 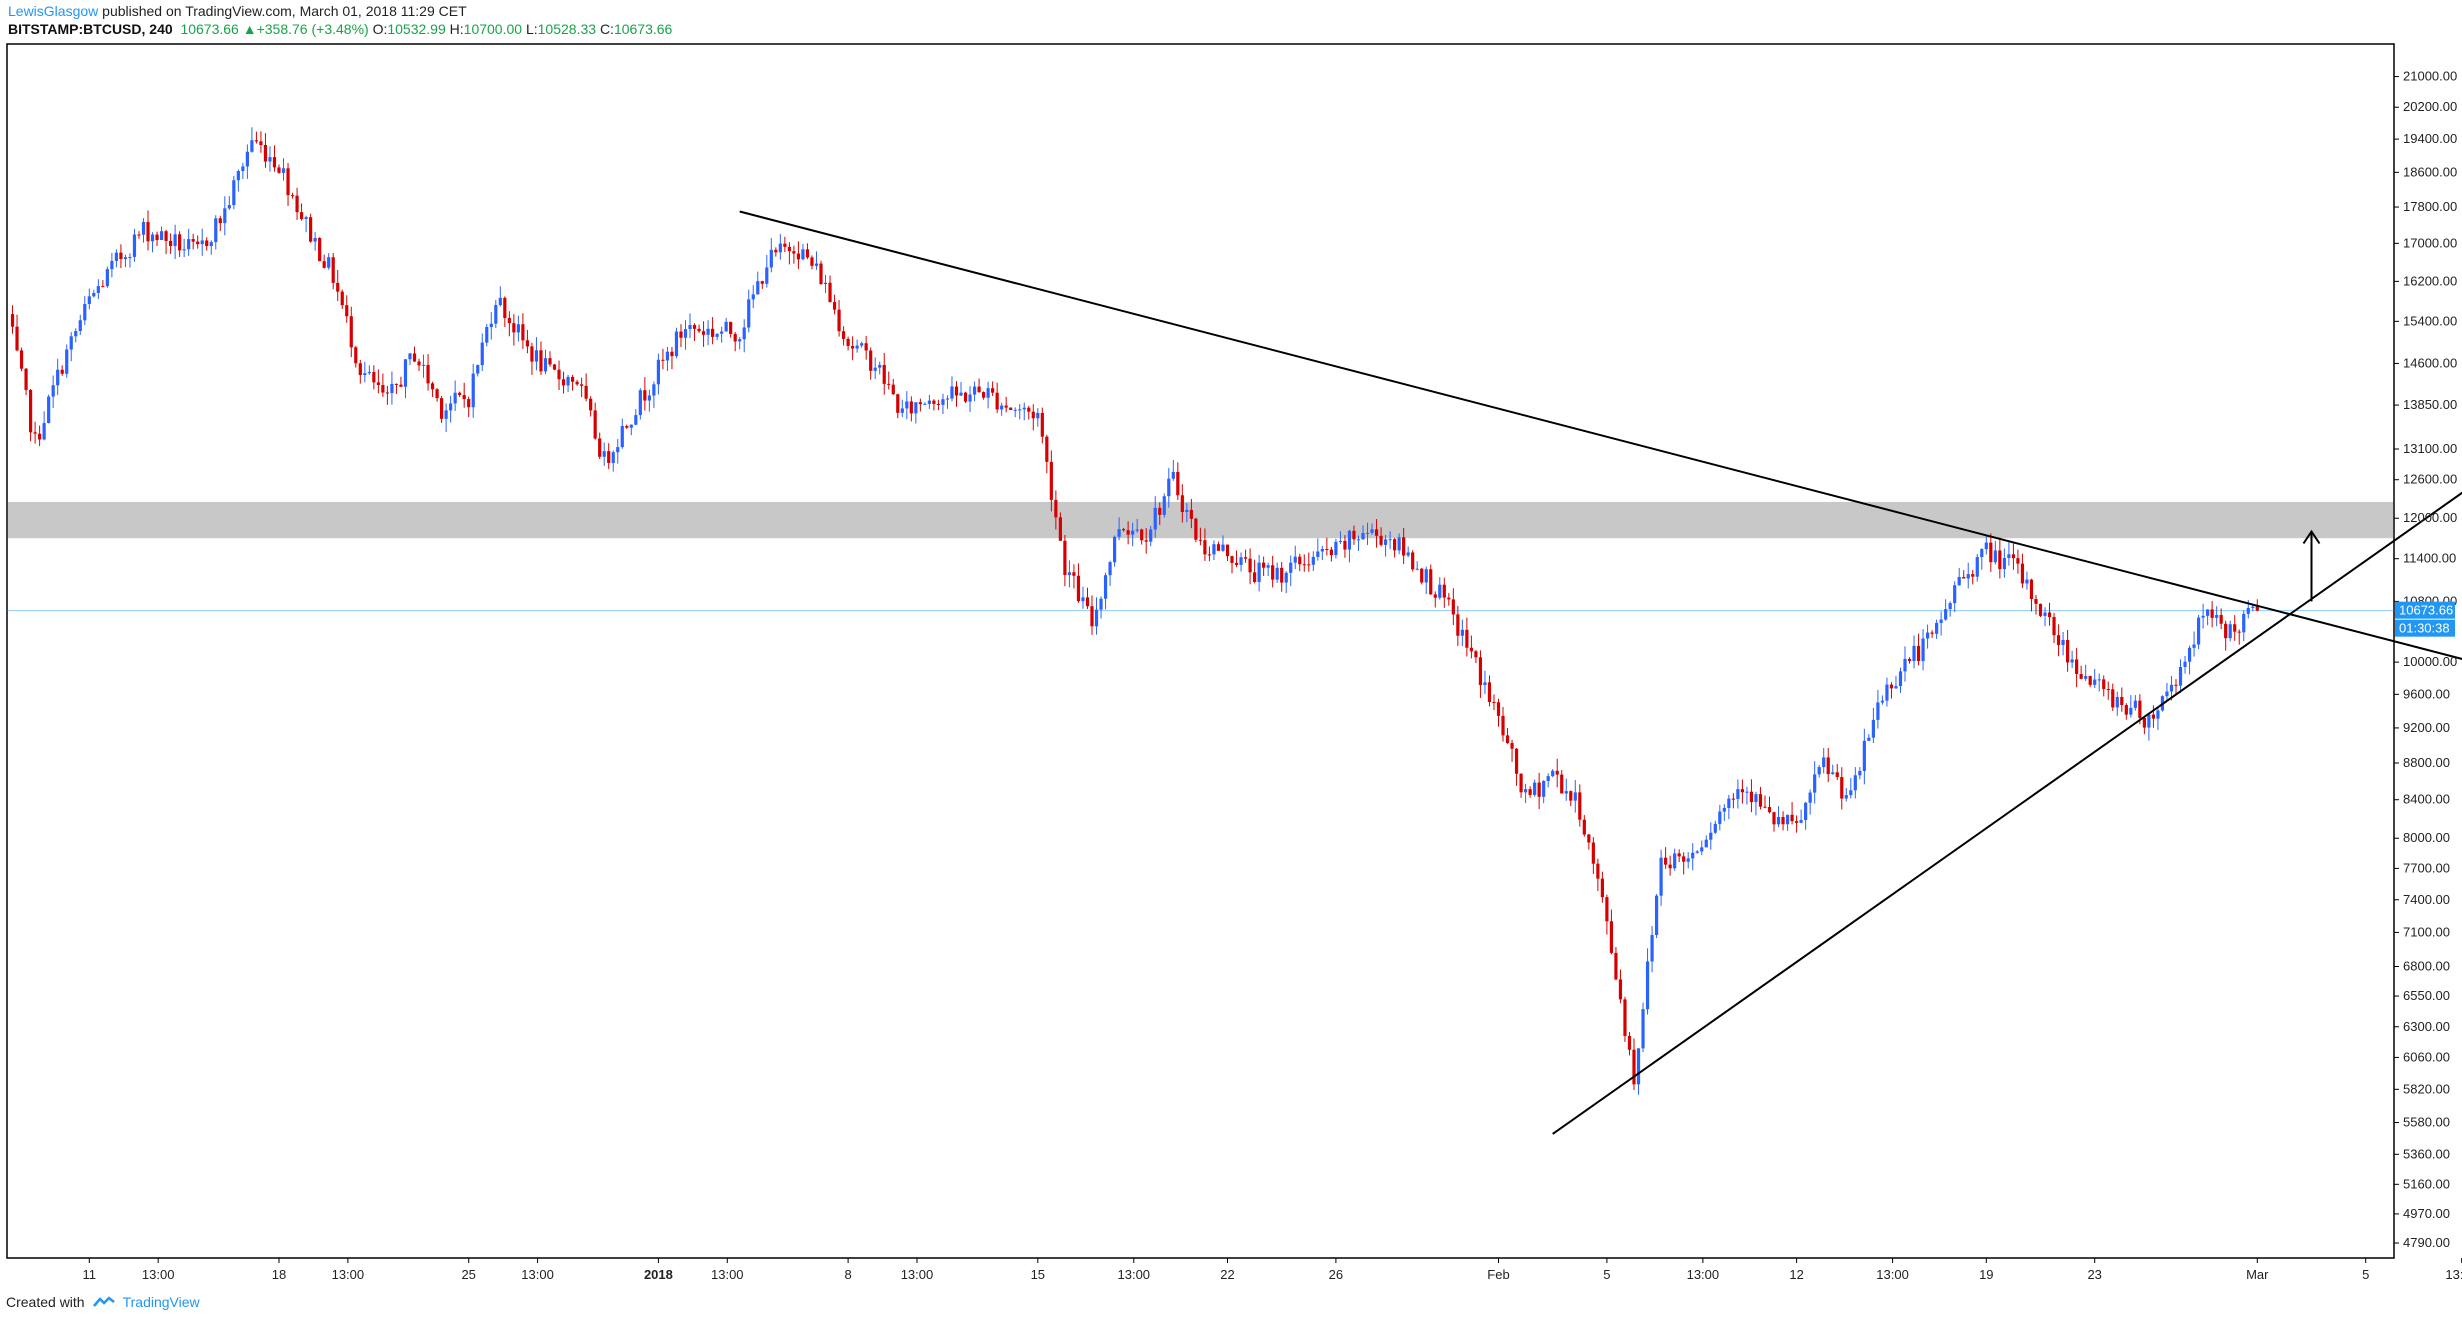 I want to click on price-label-bg, so click(x=2425, y=610).